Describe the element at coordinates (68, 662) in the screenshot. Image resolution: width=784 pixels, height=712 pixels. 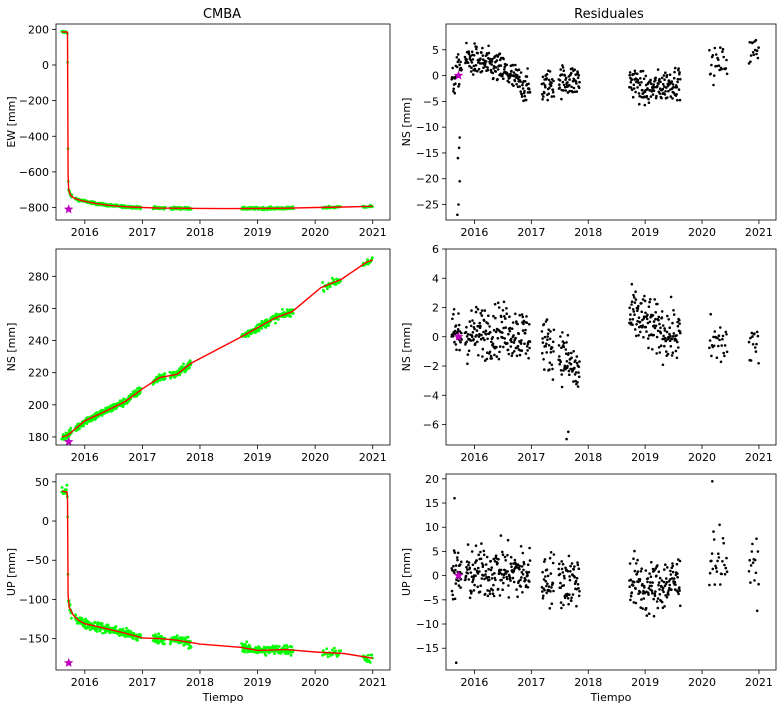
I see `event-star-marker` at that location.